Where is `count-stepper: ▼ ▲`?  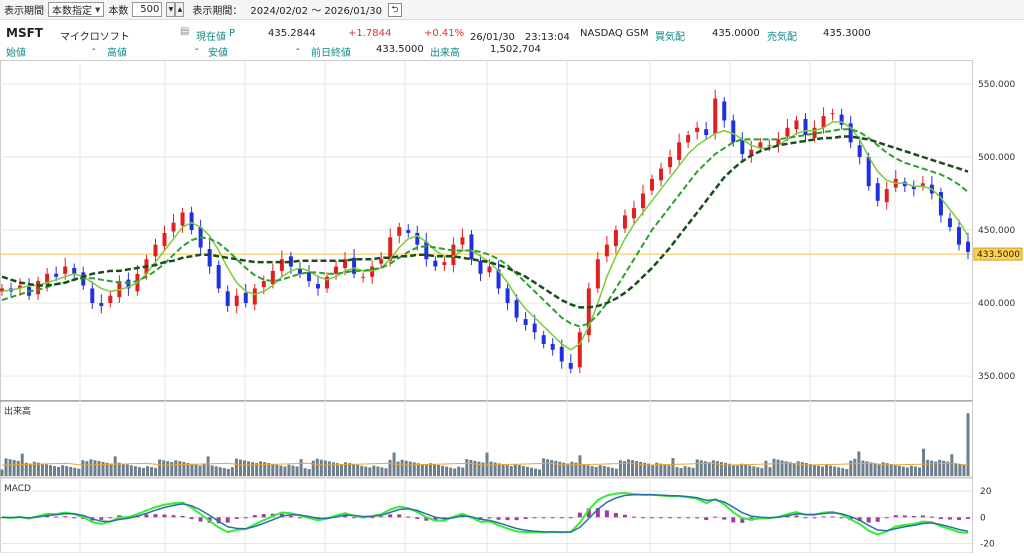
count-stepper: ▼ ▲ is located at coordinates (175, 9).